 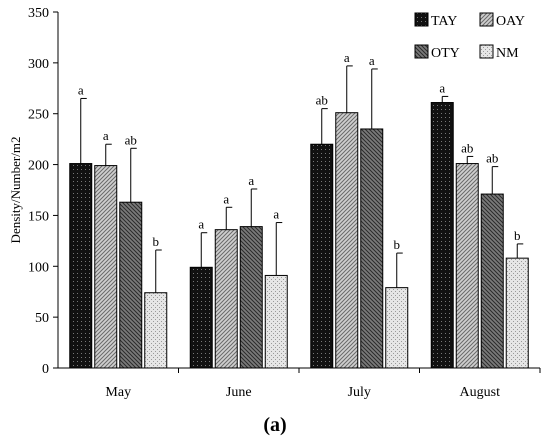 What do you see at coordinates (469, 36) in the screenshot?
I see `legend: TAY OAY OTY NM` at bounding box center [469, 36].